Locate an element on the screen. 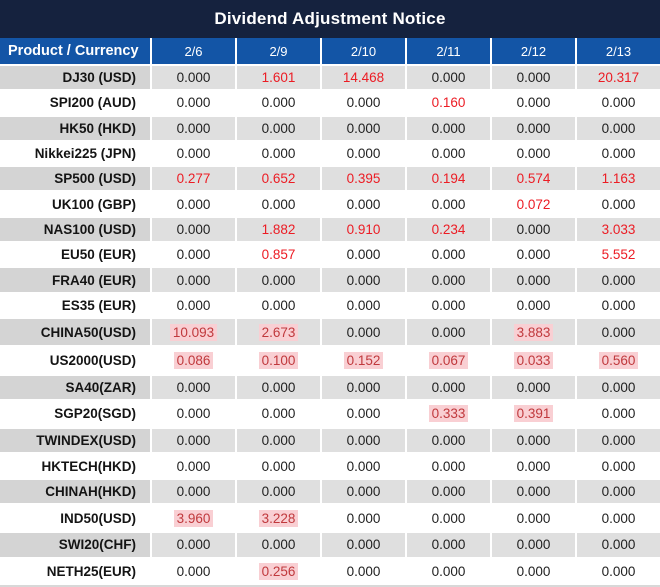 This screenshot has height=587, width=660. table-row: SWI20(CHF) 0.000 0.000 0.000 0.000 0.000 0.000 is located at coordinates (330, 544).